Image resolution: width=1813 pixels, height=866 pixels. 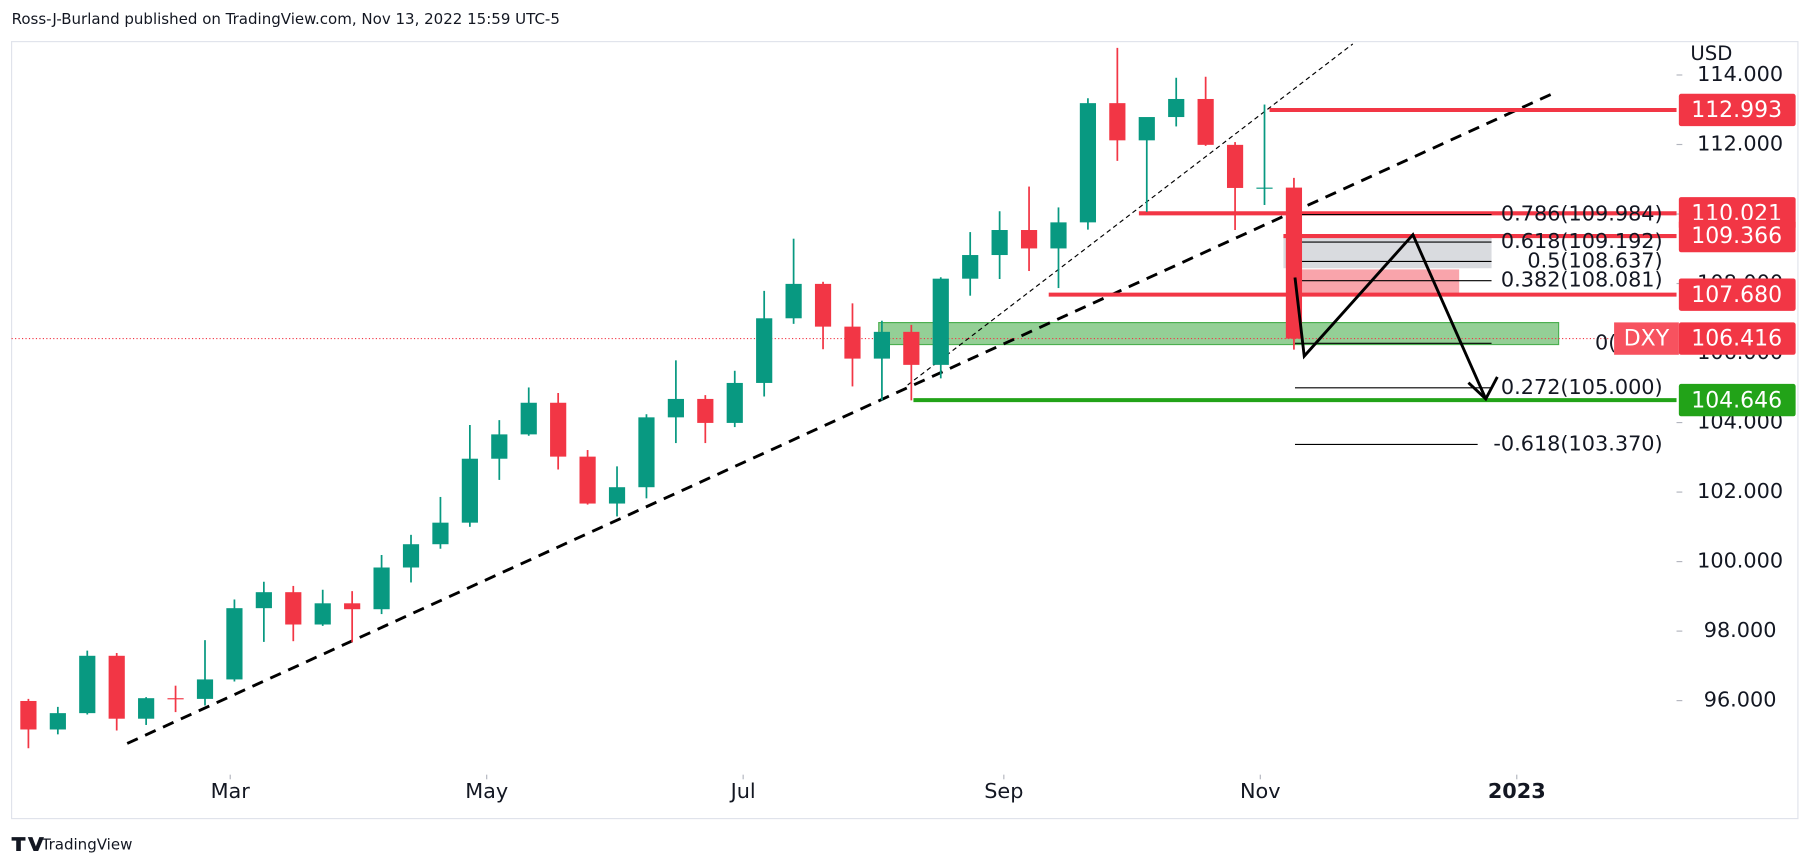 I want to click on fib-label: 0.5(108.637), so click(x=1594, y=260).